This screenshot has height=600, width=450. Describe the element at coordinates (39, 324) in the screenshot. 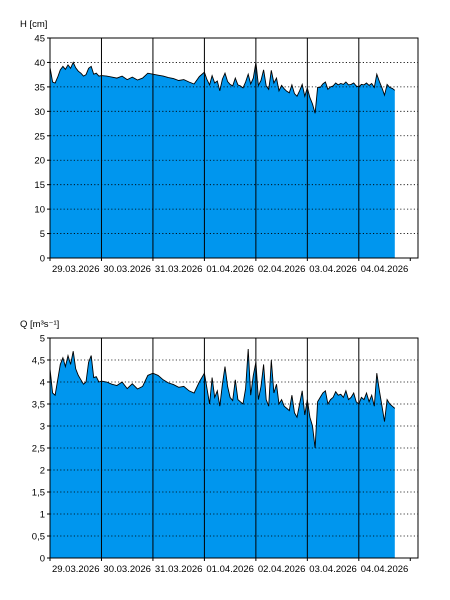

I see `y-axis-title: Q [m³s⁻¹]` at that location.